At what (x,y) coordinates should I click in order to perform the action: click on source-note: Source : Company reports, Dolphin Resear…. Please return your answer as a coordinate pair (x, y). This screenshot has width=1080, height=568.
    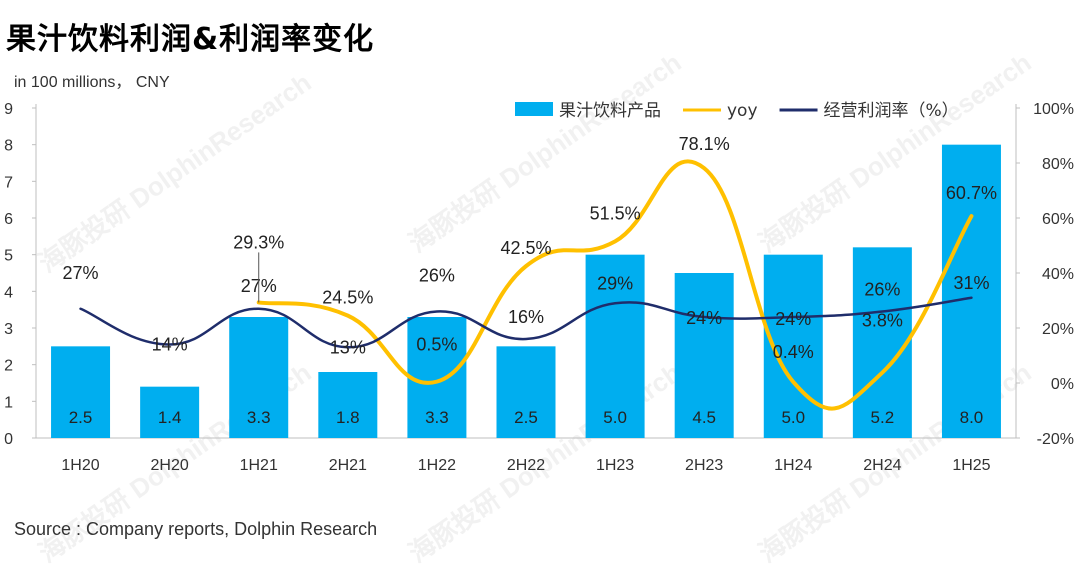
    Looking at the image, I should click on (196, 529).